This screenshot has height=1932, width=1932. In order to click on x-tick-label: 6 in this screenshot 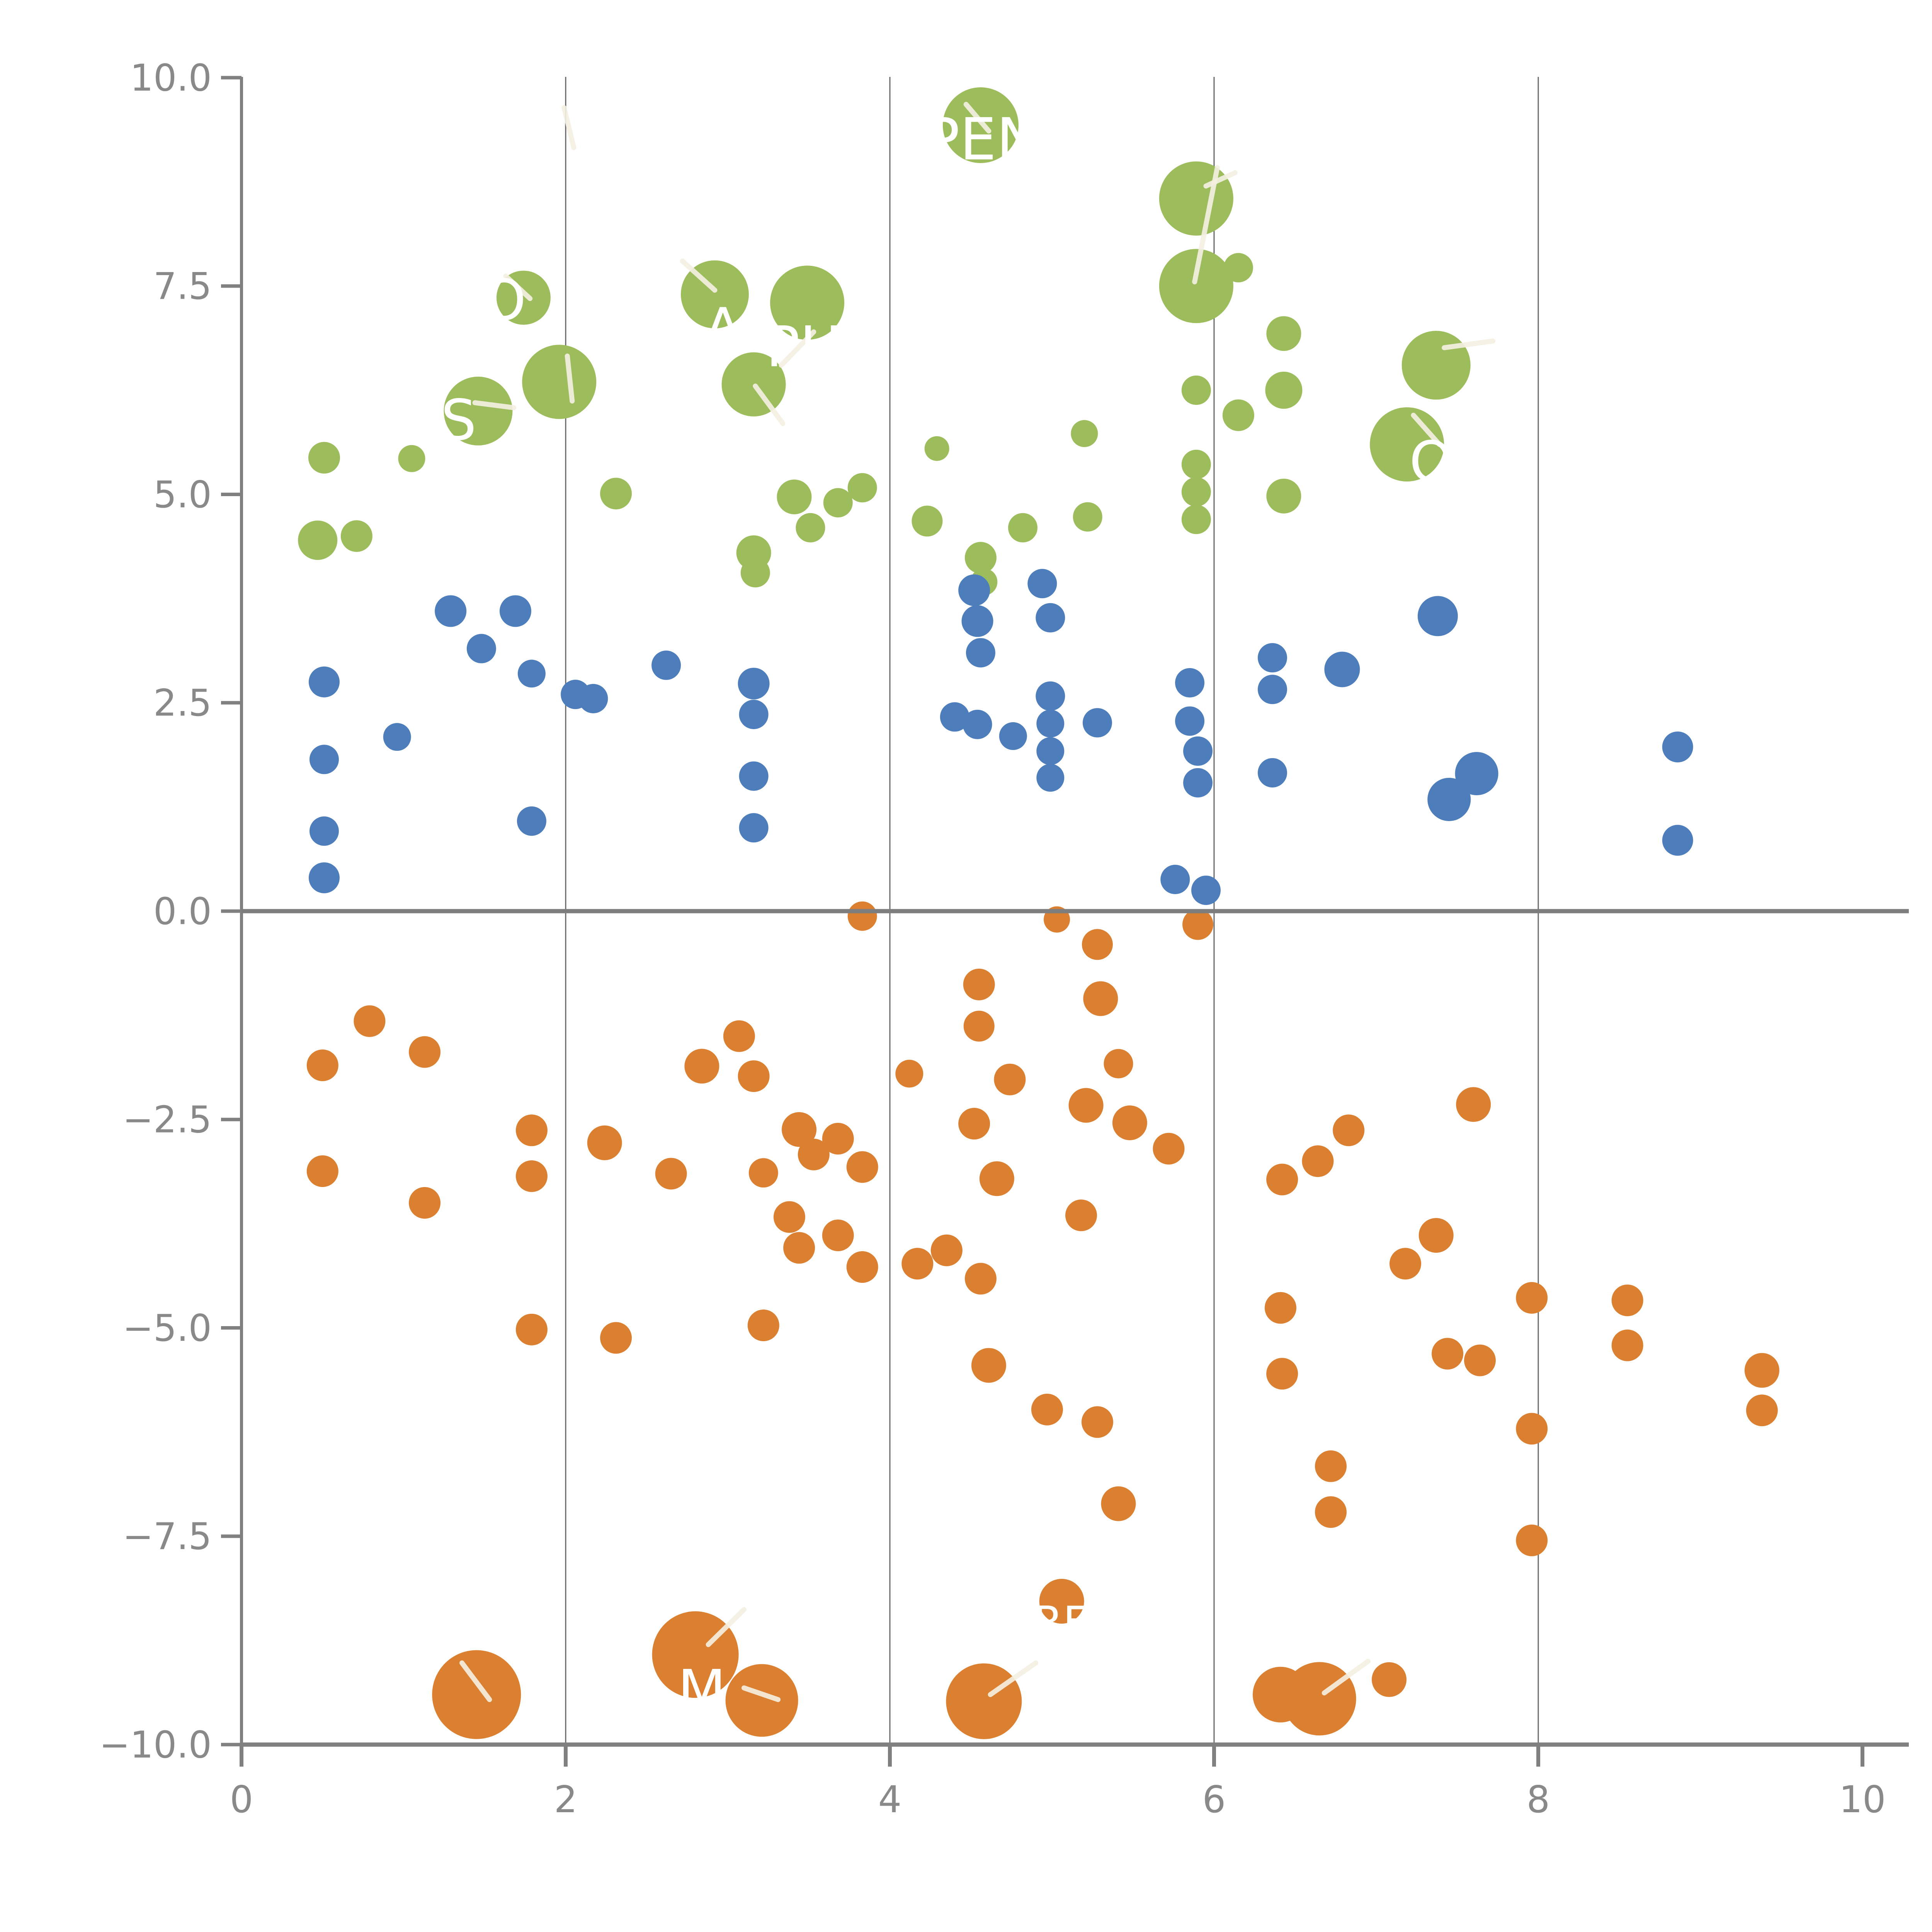, I will do `click(1214, 1800)`.